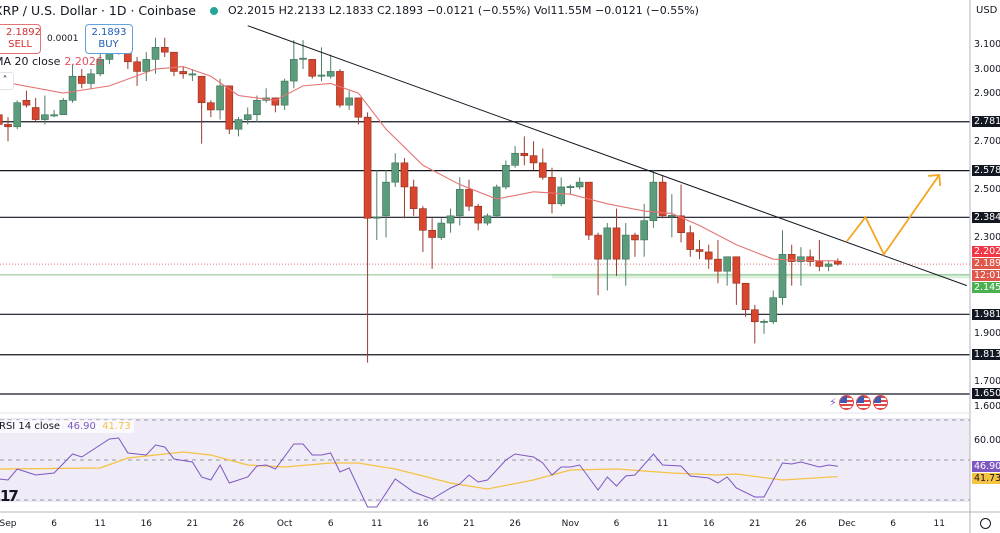 Image resolution: width=1000 pixels, height=533 pixels. Describe the element at coordinates (987, 382) in the screenshot. I see `price-tick-label: 1.700` at that location.